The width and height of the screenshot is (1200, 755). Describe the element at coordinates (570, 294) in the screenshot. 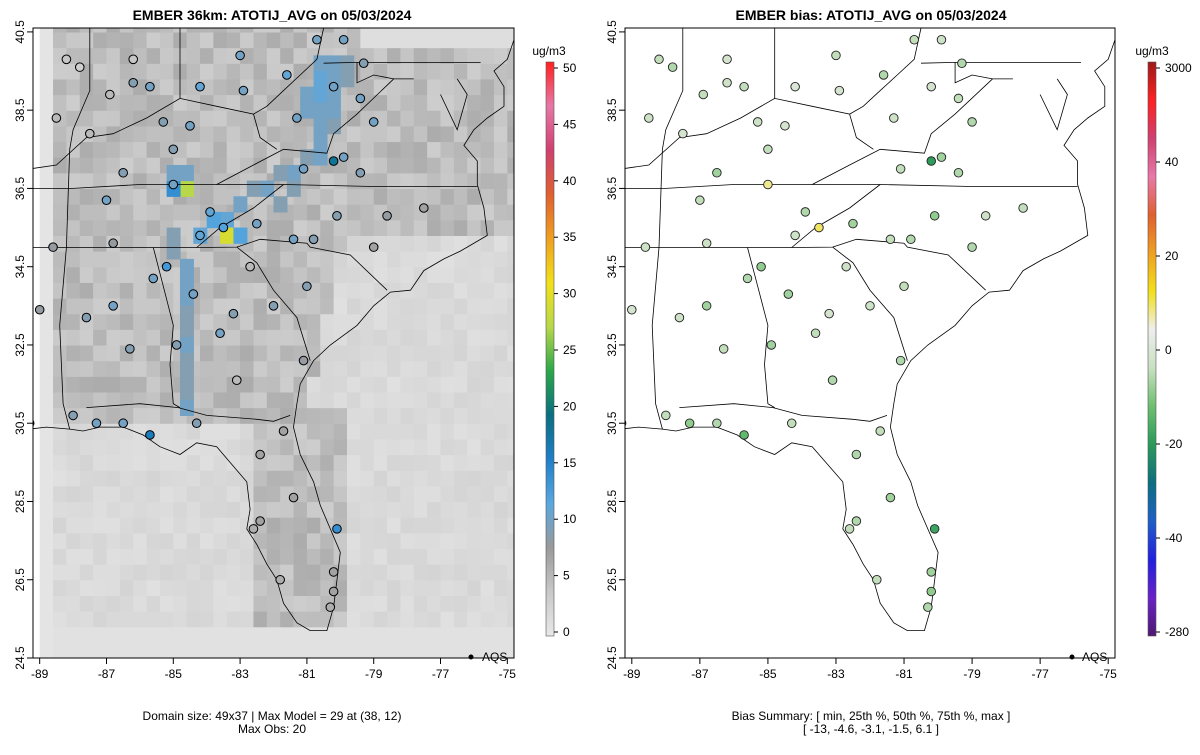

I see `colorbar-tick-label: 30` at that location.